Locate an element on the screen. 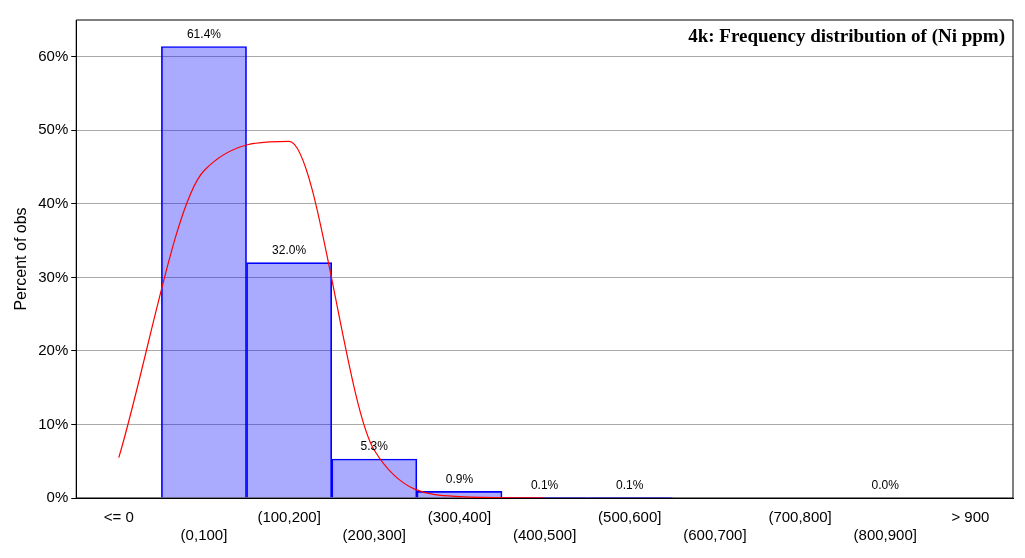 This screenshot has width=1025, height=558. data-label: 61.4% is located at coordinates (204, 33).